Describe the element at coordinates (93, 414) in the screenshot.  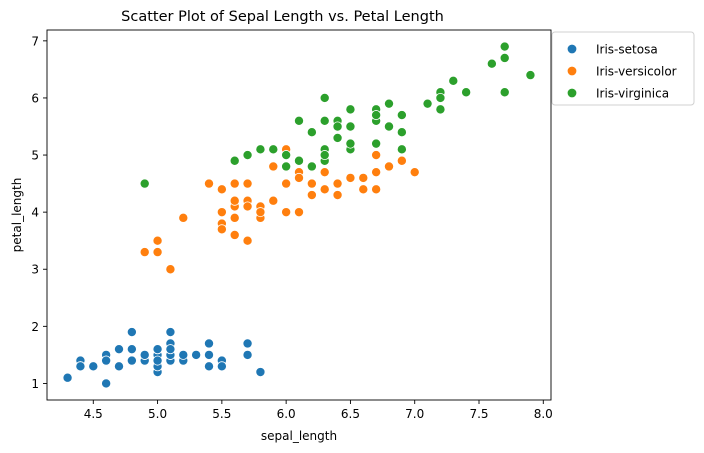
I see `x-tick-label: 4.5` at that location.